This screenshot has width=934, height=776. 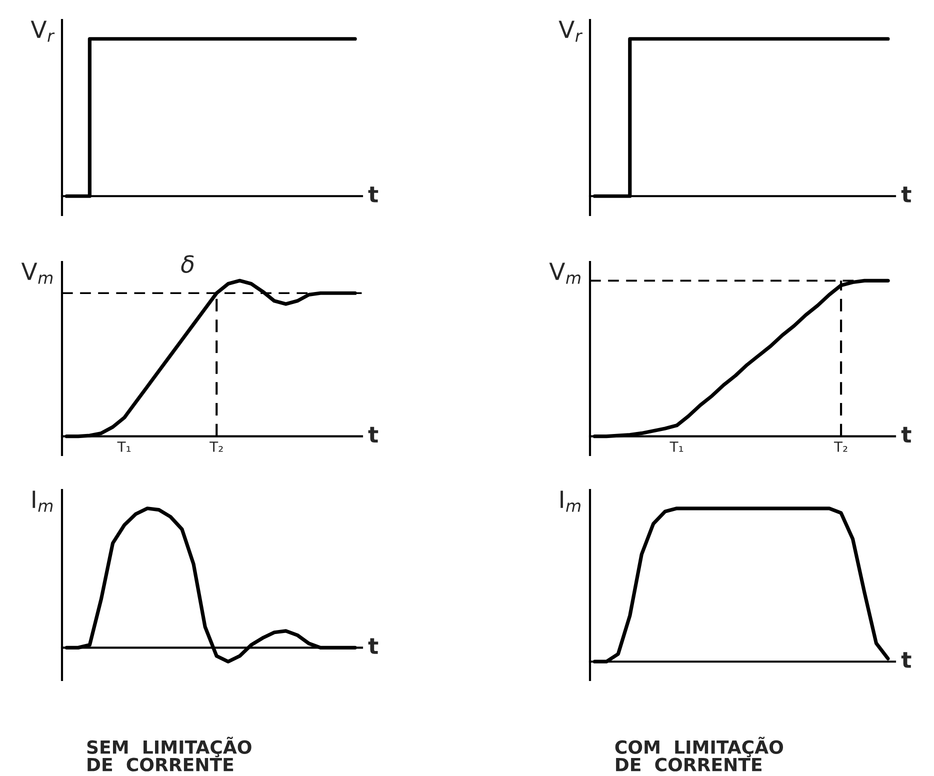 I want to click on text: δ, so click(x=187, y=264).